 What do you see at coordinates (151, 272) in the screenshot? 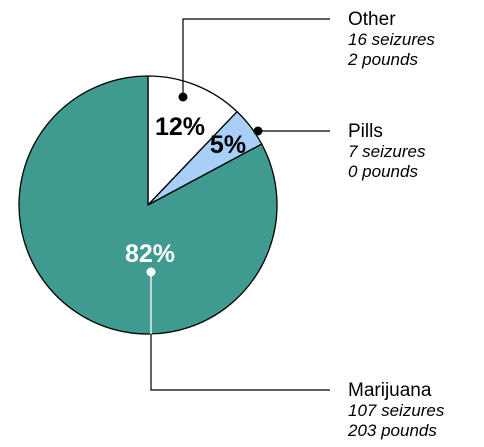
I see `leader-dot-marijuana` at bounding box center [151, 272].